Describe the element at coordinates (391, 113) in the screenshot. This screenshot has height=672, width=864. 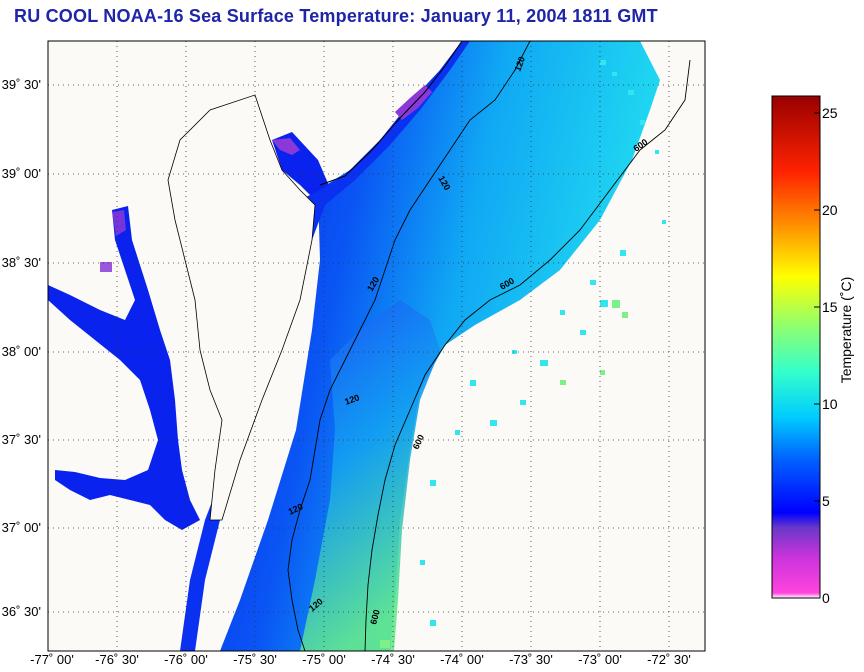
I see `new-jersey-coastline` at that location.